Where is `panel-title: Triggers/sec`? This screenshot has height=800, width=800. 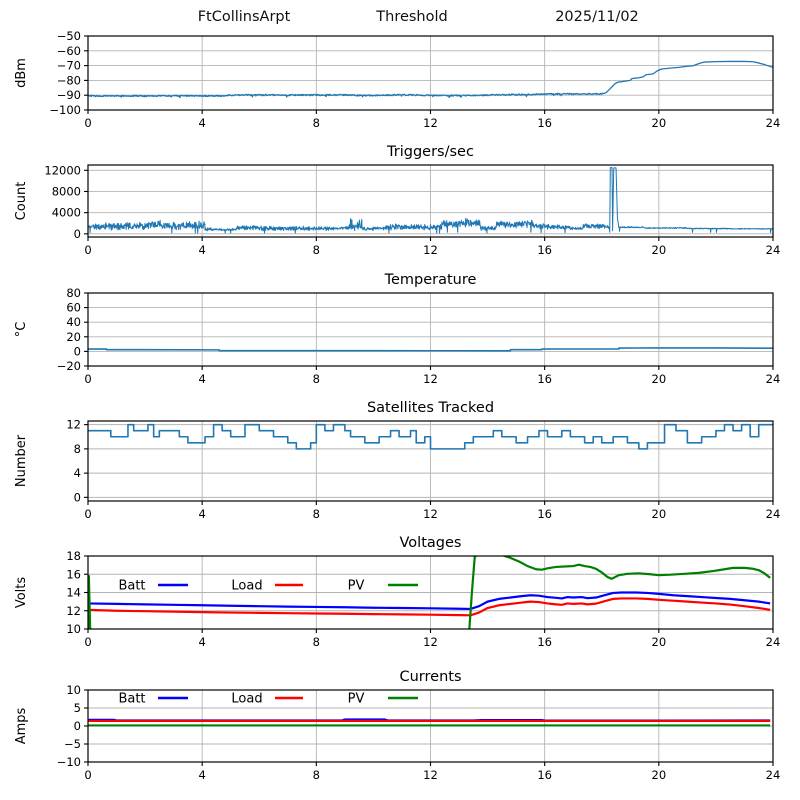
panel-title: Triggers/sec is located at coordinates (430, 152).